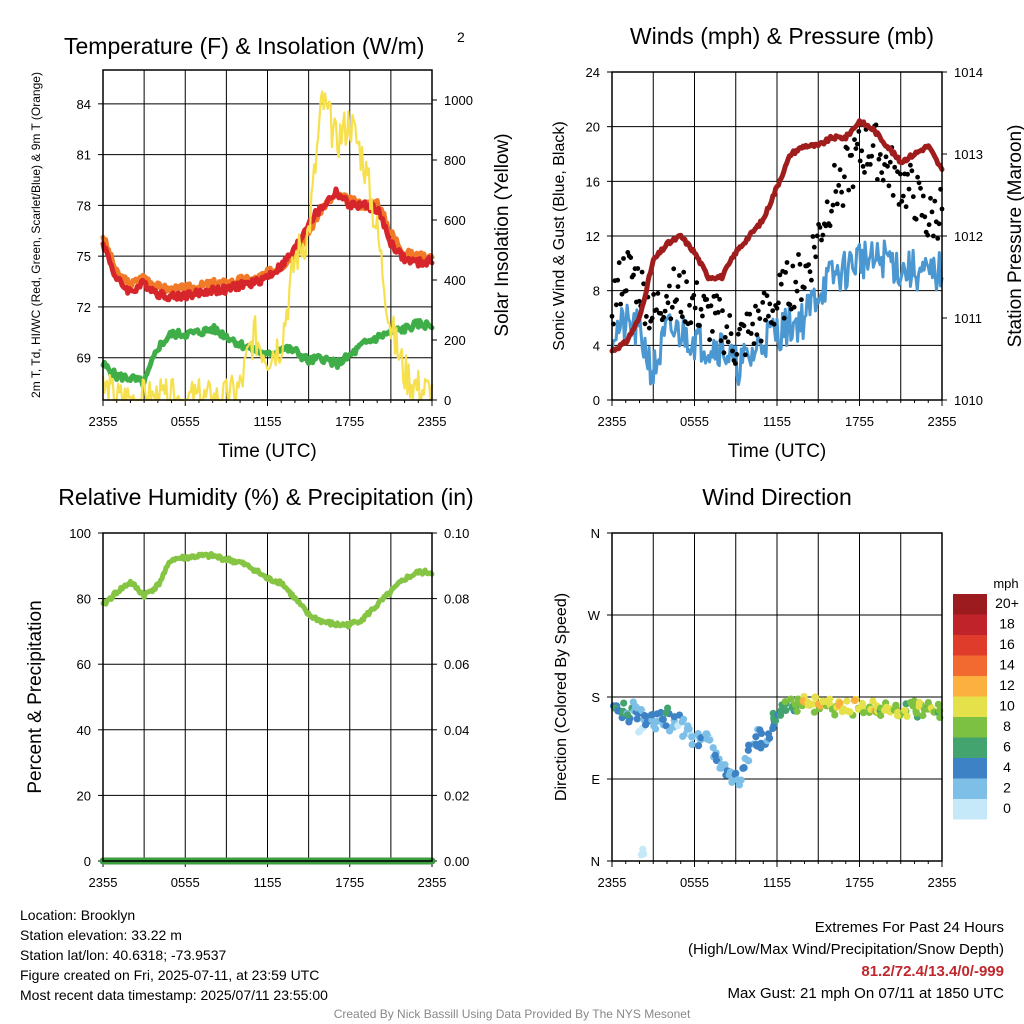 This screenshot has height=1024, width=1024. I want to click on extremes-values: 81.2/72.4/13.4/0/-999, so click(932, 971).